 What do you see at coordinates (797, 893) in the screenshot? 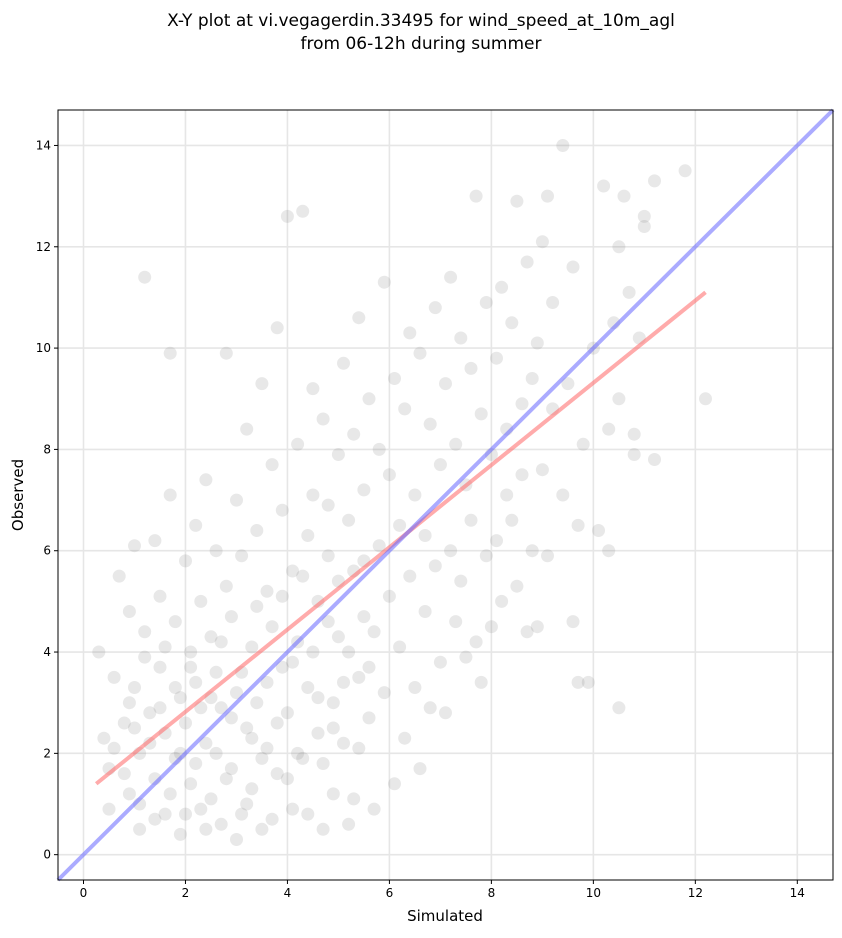
I see `x-tick-label: 14` at bounding box center [797, 893].